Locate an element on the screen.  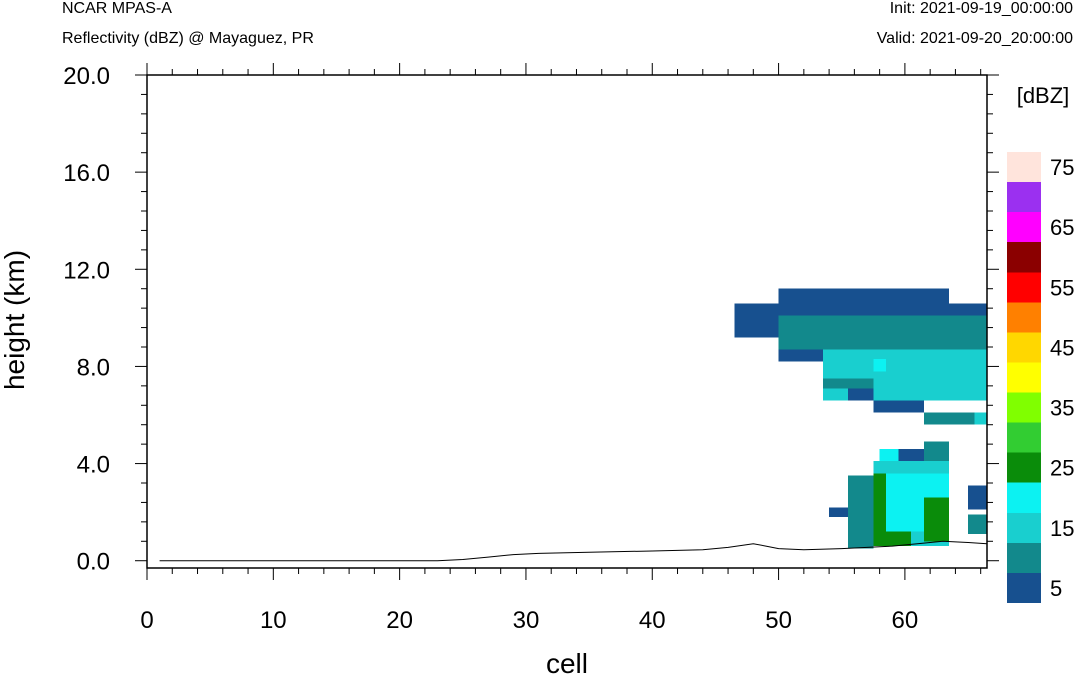
x-tick-label: 50 is located at coordinates (778, 620).